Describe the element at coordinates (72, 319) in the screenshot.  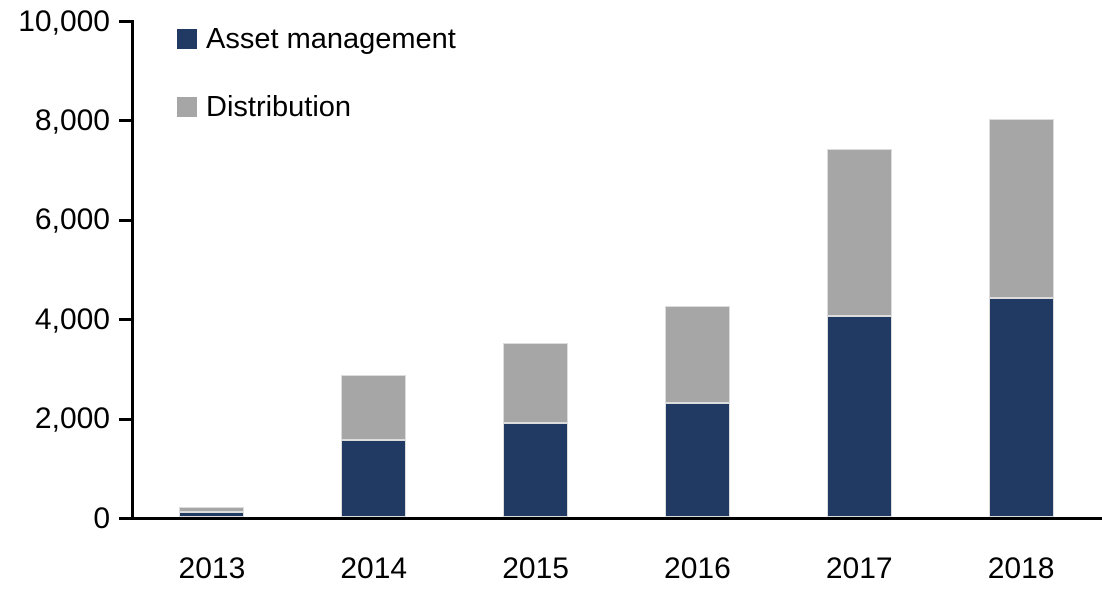
I see `y-tick-label: 4,000` at that location.